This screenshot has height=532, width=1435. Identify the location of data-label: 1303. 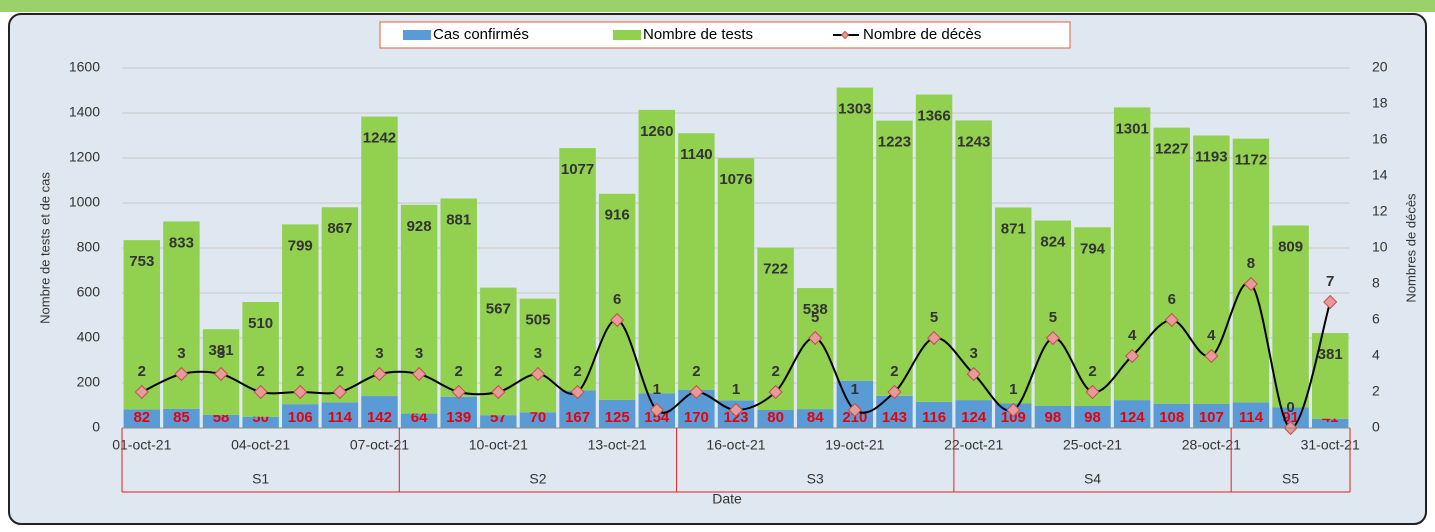
(854, 109).